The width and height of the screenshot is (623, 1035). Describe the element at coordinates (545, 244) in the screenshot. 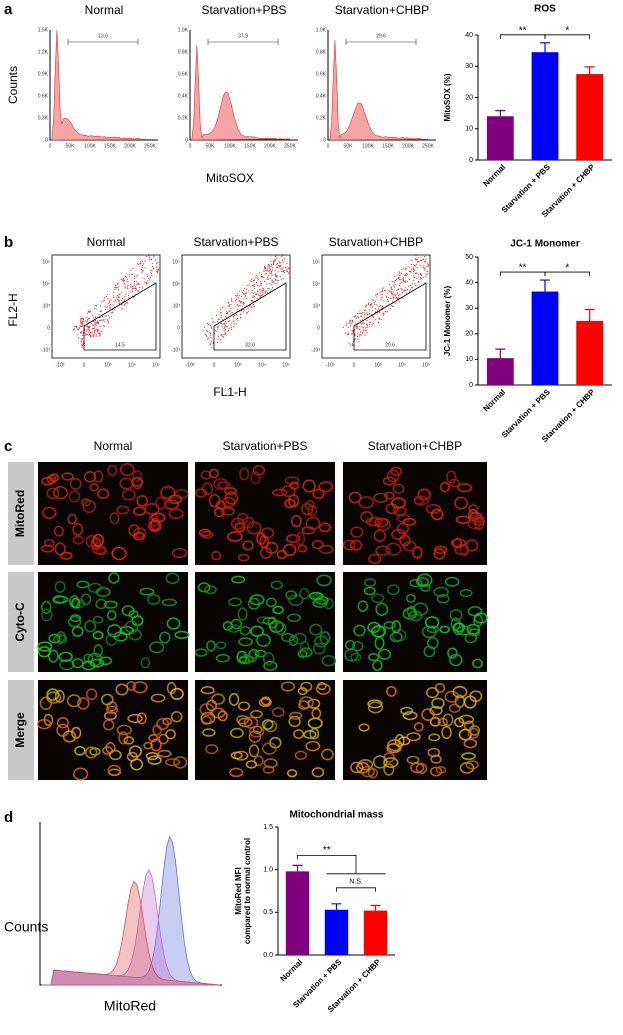

I see `chart-title: JC-1 Monomer` at that location.